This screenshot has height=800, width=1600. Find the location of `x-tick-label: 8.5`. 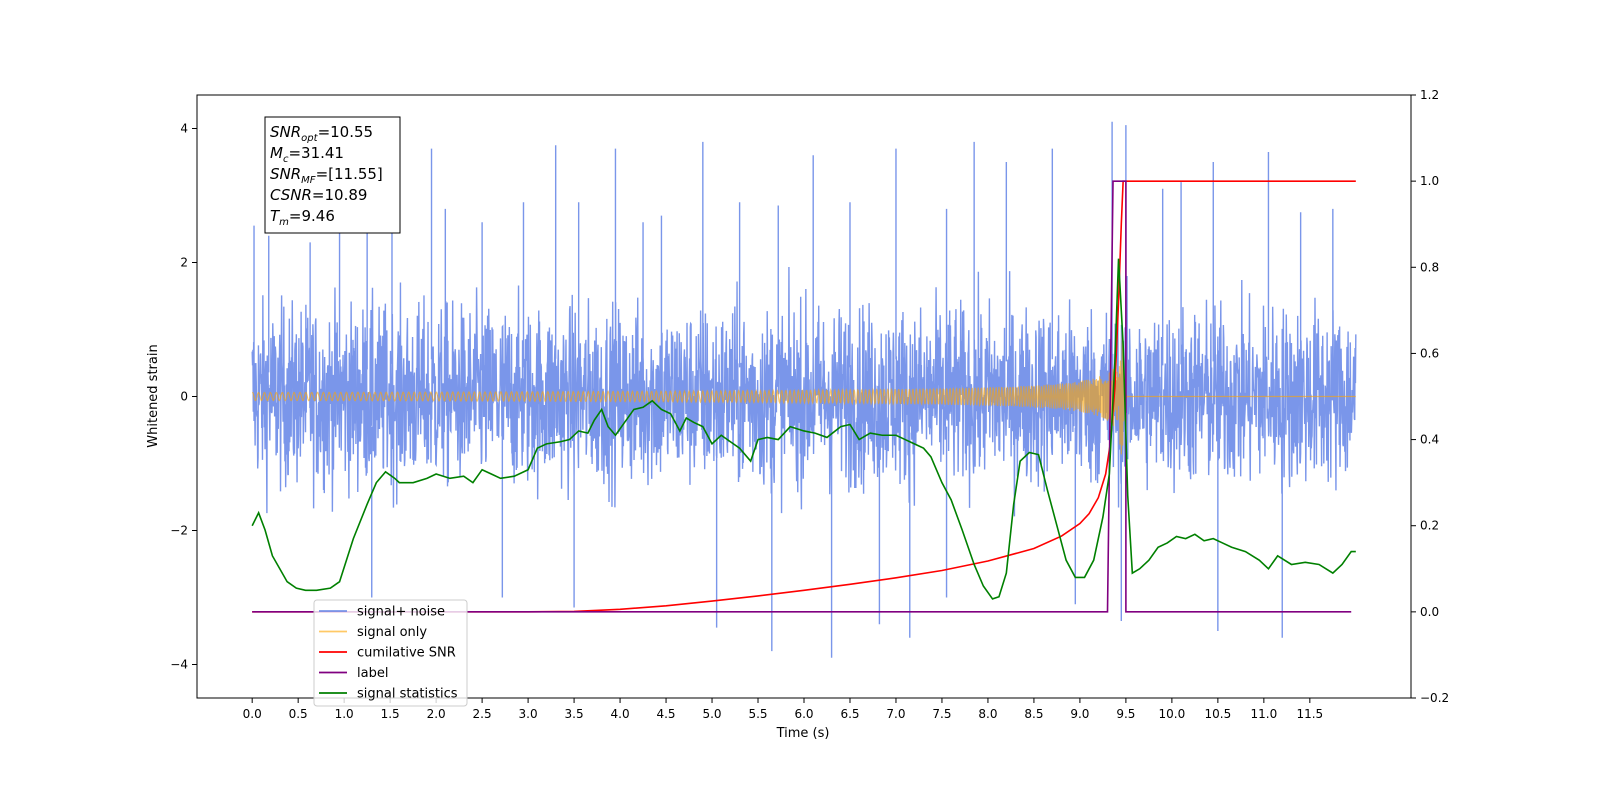

x-tick-label: 8.5 is located at coordinates (1033, 714).